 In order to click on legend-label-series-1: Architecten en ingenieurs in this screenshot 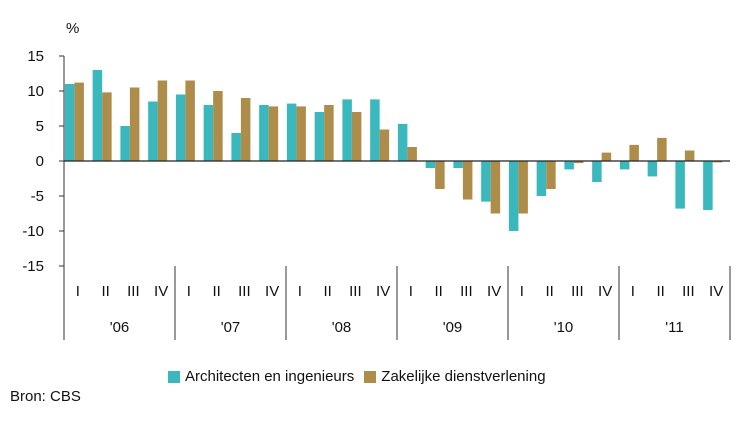, I will do `click(270, 376)`.